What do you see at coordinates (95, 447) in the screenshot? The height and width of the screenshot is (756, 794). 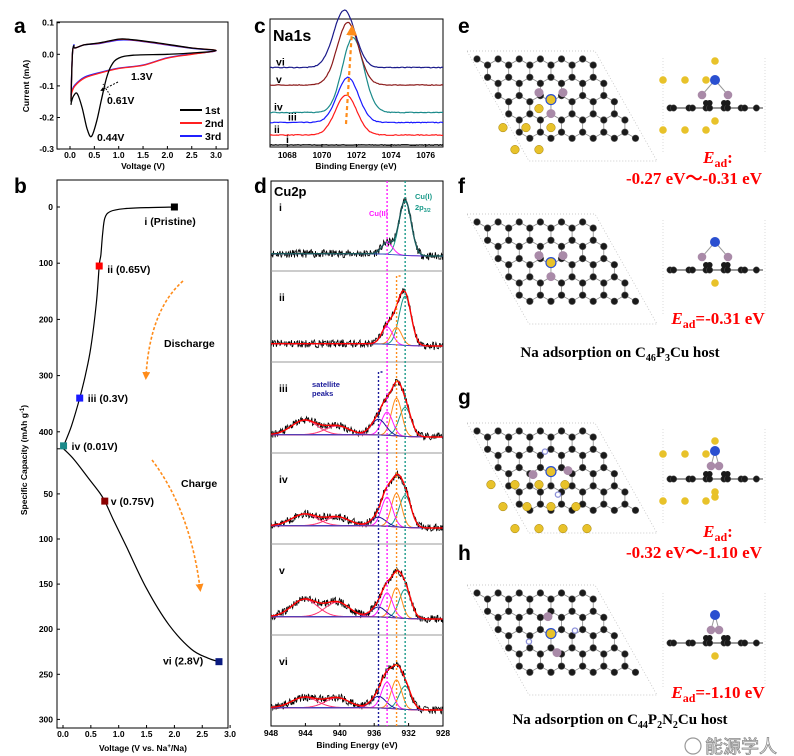 I see `state-label: iv (0.01V)` at bounding box center [95, 447].